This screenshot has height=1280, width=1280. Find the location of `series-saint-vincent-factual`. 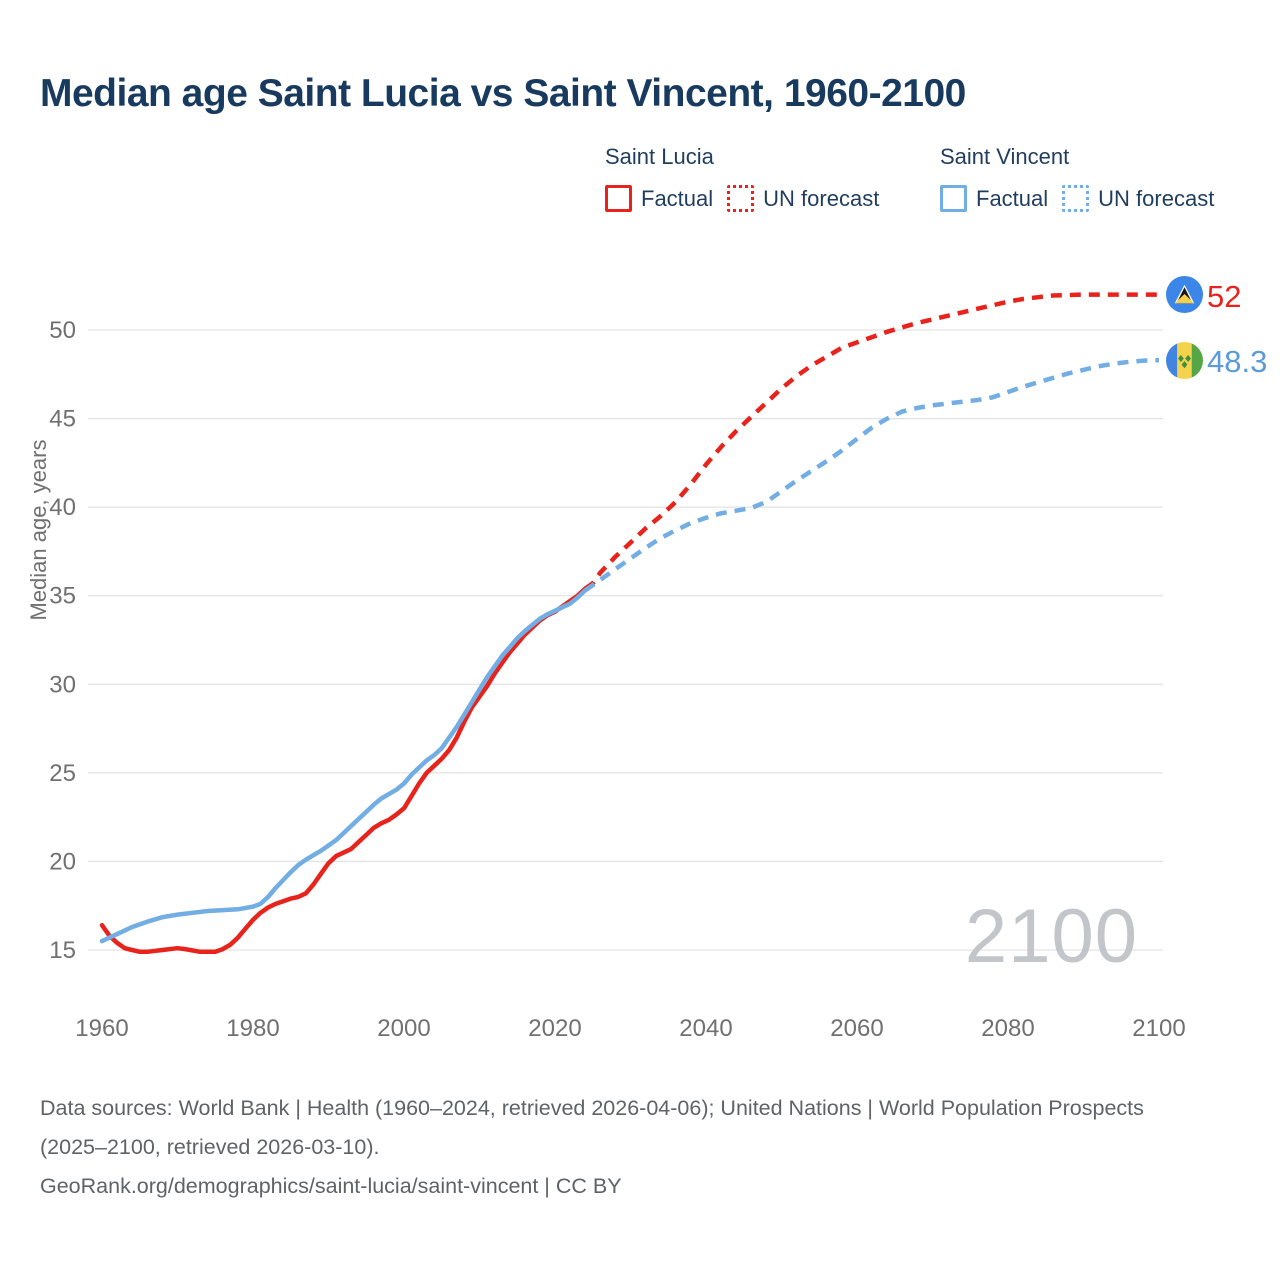

series-saint-vincent-factual is located at coordinates (343, 766).